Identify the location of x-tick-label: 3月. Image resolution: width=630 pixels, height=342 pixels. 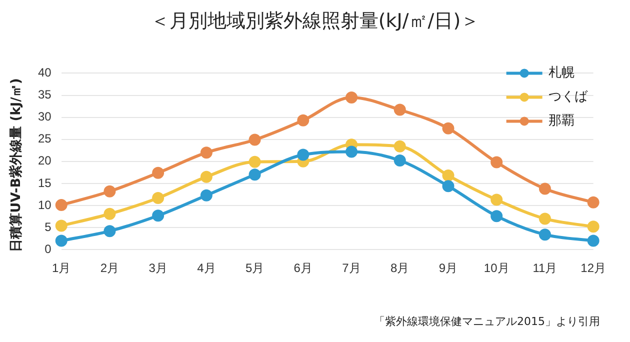
(158, 268).